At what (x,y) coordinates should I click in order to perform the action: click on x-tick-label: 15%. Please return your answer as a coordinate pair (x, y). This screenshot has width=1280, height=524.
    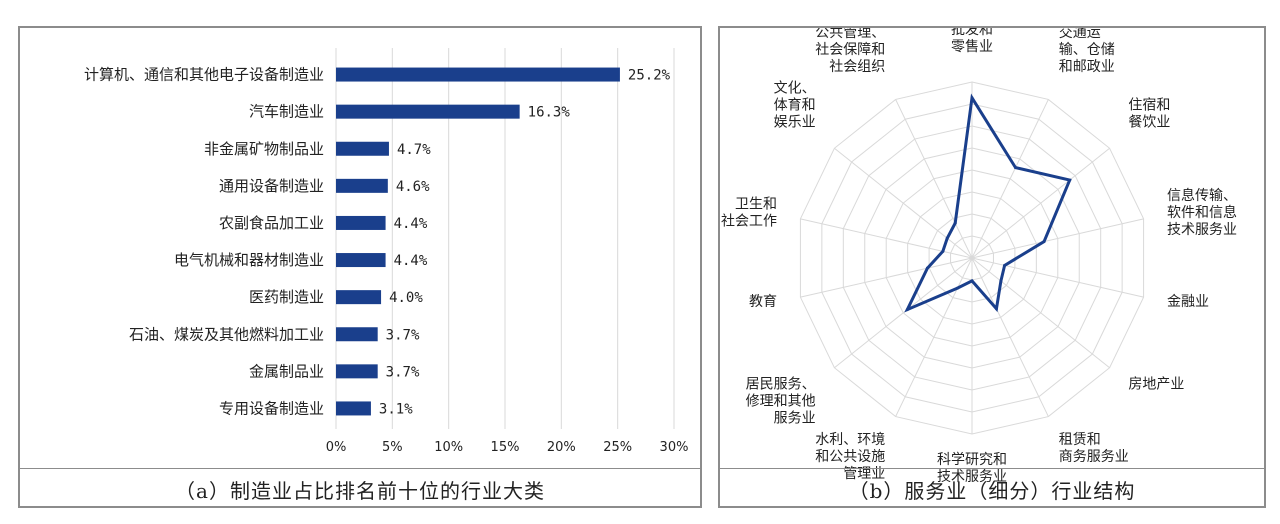
    Looking at the image, I should click on (505, 447).